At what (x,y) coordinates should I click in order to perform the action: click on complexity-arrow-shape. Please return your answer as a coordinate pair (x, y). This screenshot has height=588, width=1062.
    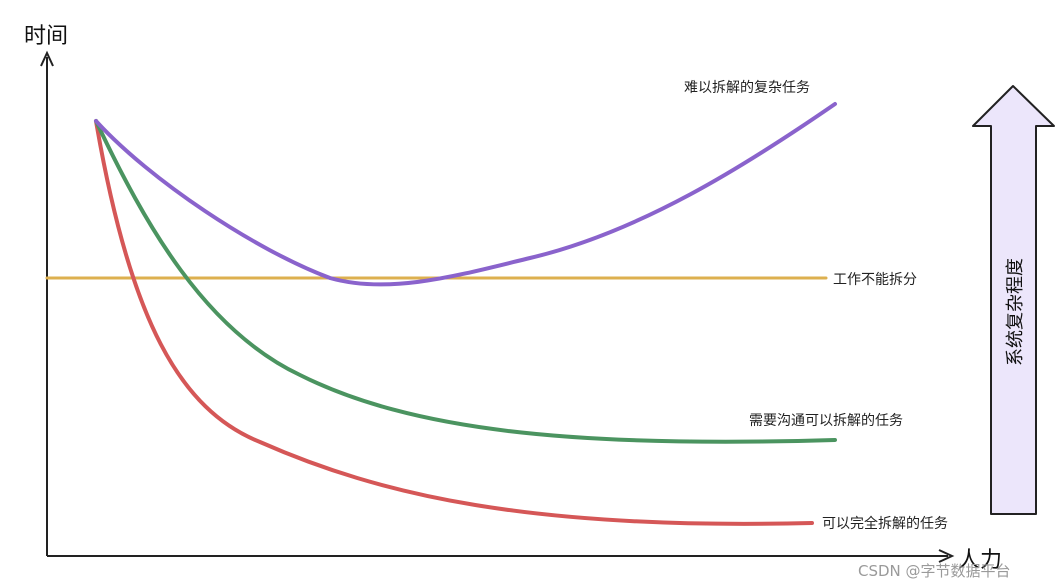
    Looking at the image, I should click on (1013, 300).